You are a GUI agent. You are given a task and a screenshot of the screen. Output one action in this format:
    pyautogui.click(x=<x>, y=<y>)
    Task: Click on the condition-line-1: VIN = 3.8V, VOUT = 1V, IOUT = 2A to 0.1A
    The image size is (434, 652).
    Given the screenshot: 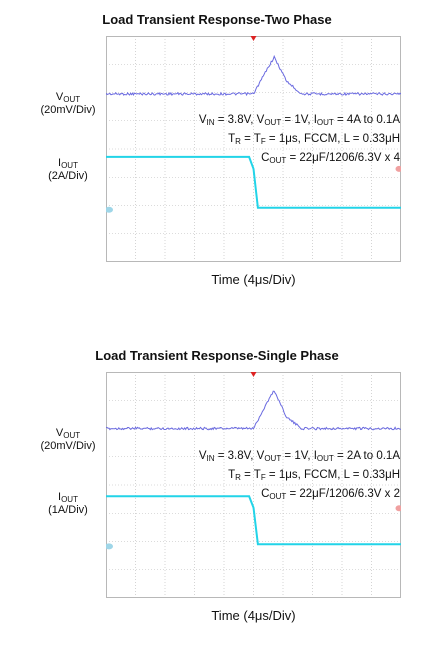 What is the action you would take?
    pyautogui.click(x=299, y=457)
    